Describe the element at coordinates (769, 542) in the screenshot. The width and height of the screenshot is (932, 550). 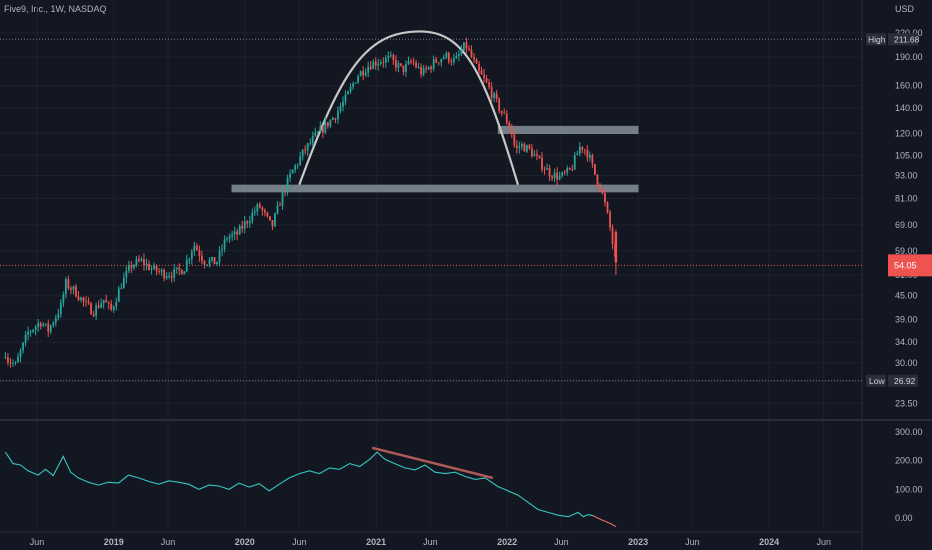
I see `time-tick-label: 2024` at that location.